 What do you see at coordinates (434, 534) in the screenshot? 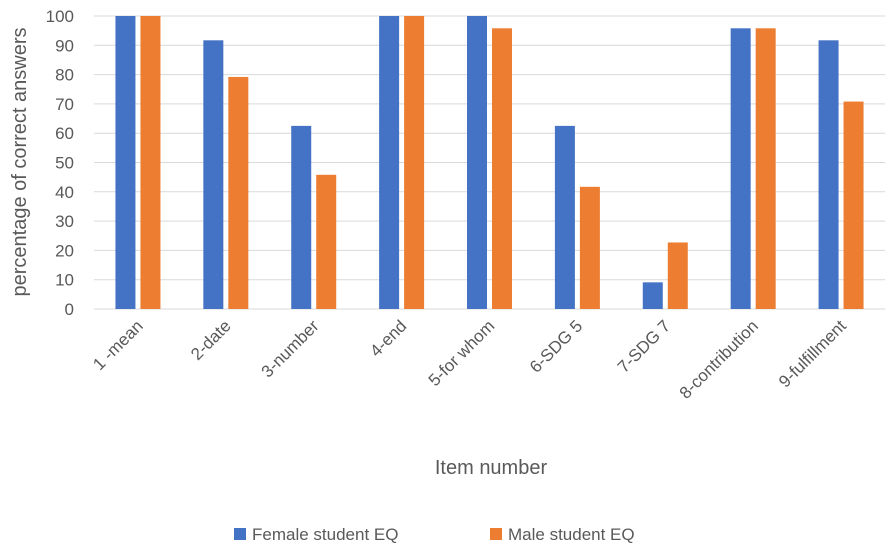
I see `legend: Female student EQ Male student EQ` at bounding box center [434, 534].